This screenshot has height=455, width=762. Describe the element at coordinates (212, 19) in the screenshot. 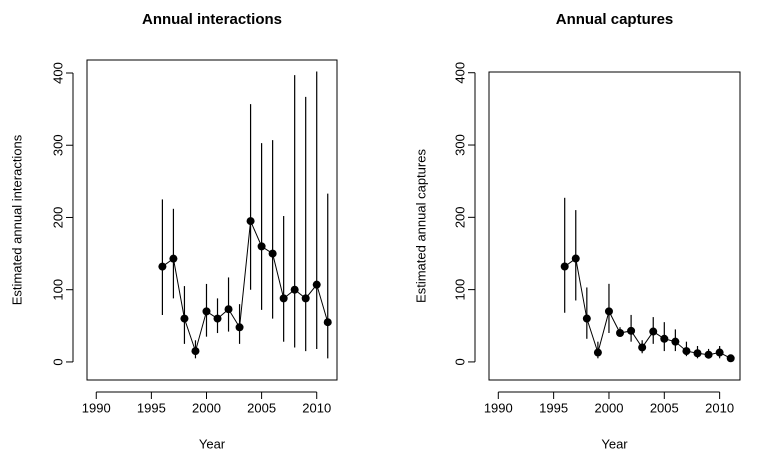

I see `chart-title: Annual interactions` at that location.